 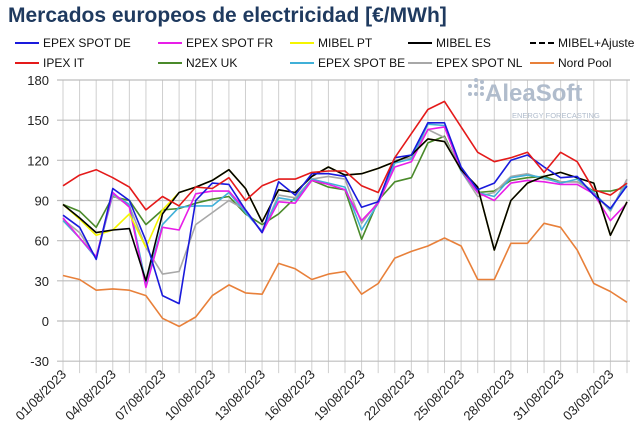 I want to click on legend-item: Nord Pool, so click(x=570, y=63).